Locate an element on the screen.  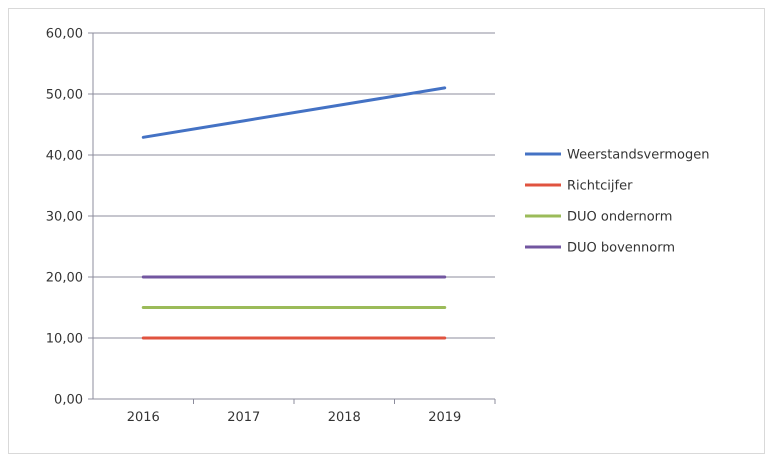
y-tick-label: 40,00 is located at coordinates (64, 156).